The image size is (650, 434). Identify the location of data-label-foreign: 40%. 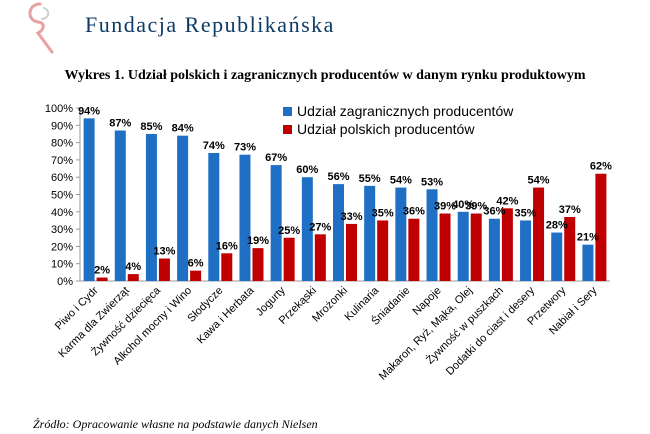
(463, 205).